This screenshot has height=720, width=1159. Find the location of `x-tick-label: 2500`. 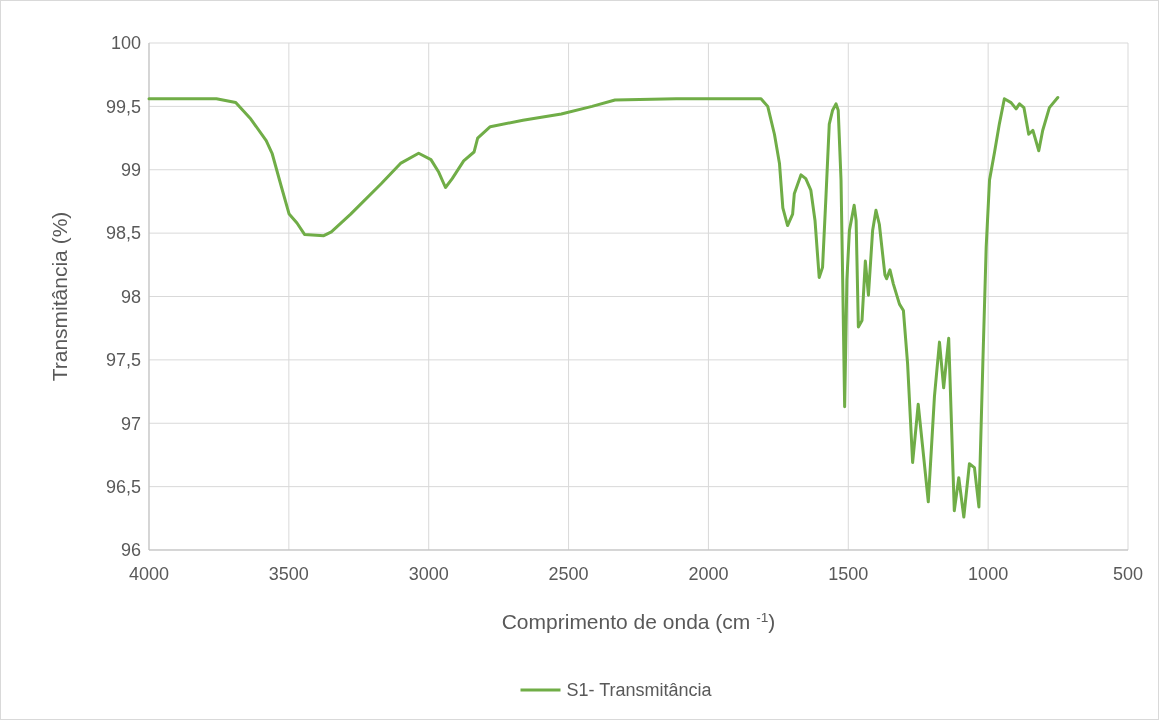

x-tick-label: 2500 is located at coordinates (568, 574).